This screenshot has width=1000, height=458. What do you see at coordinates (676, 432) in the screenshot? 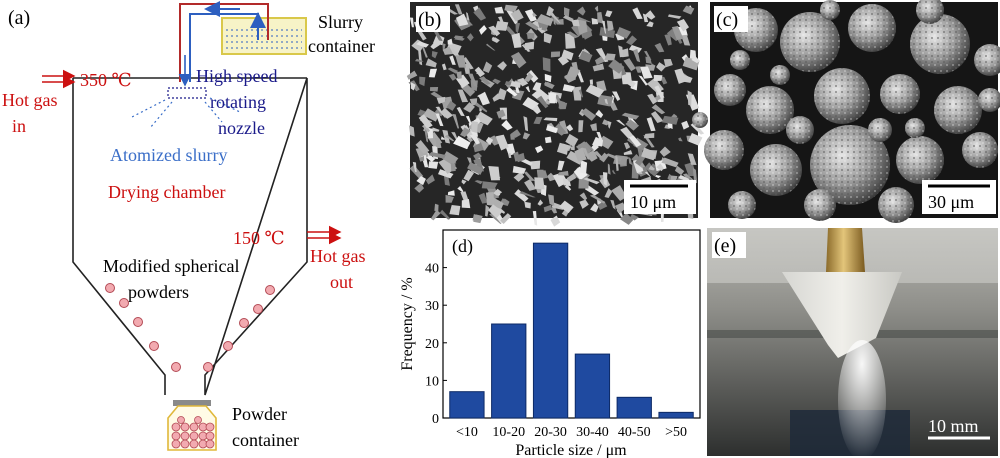
I see `x-tick-label: >50` at bounding box center [676, 432].